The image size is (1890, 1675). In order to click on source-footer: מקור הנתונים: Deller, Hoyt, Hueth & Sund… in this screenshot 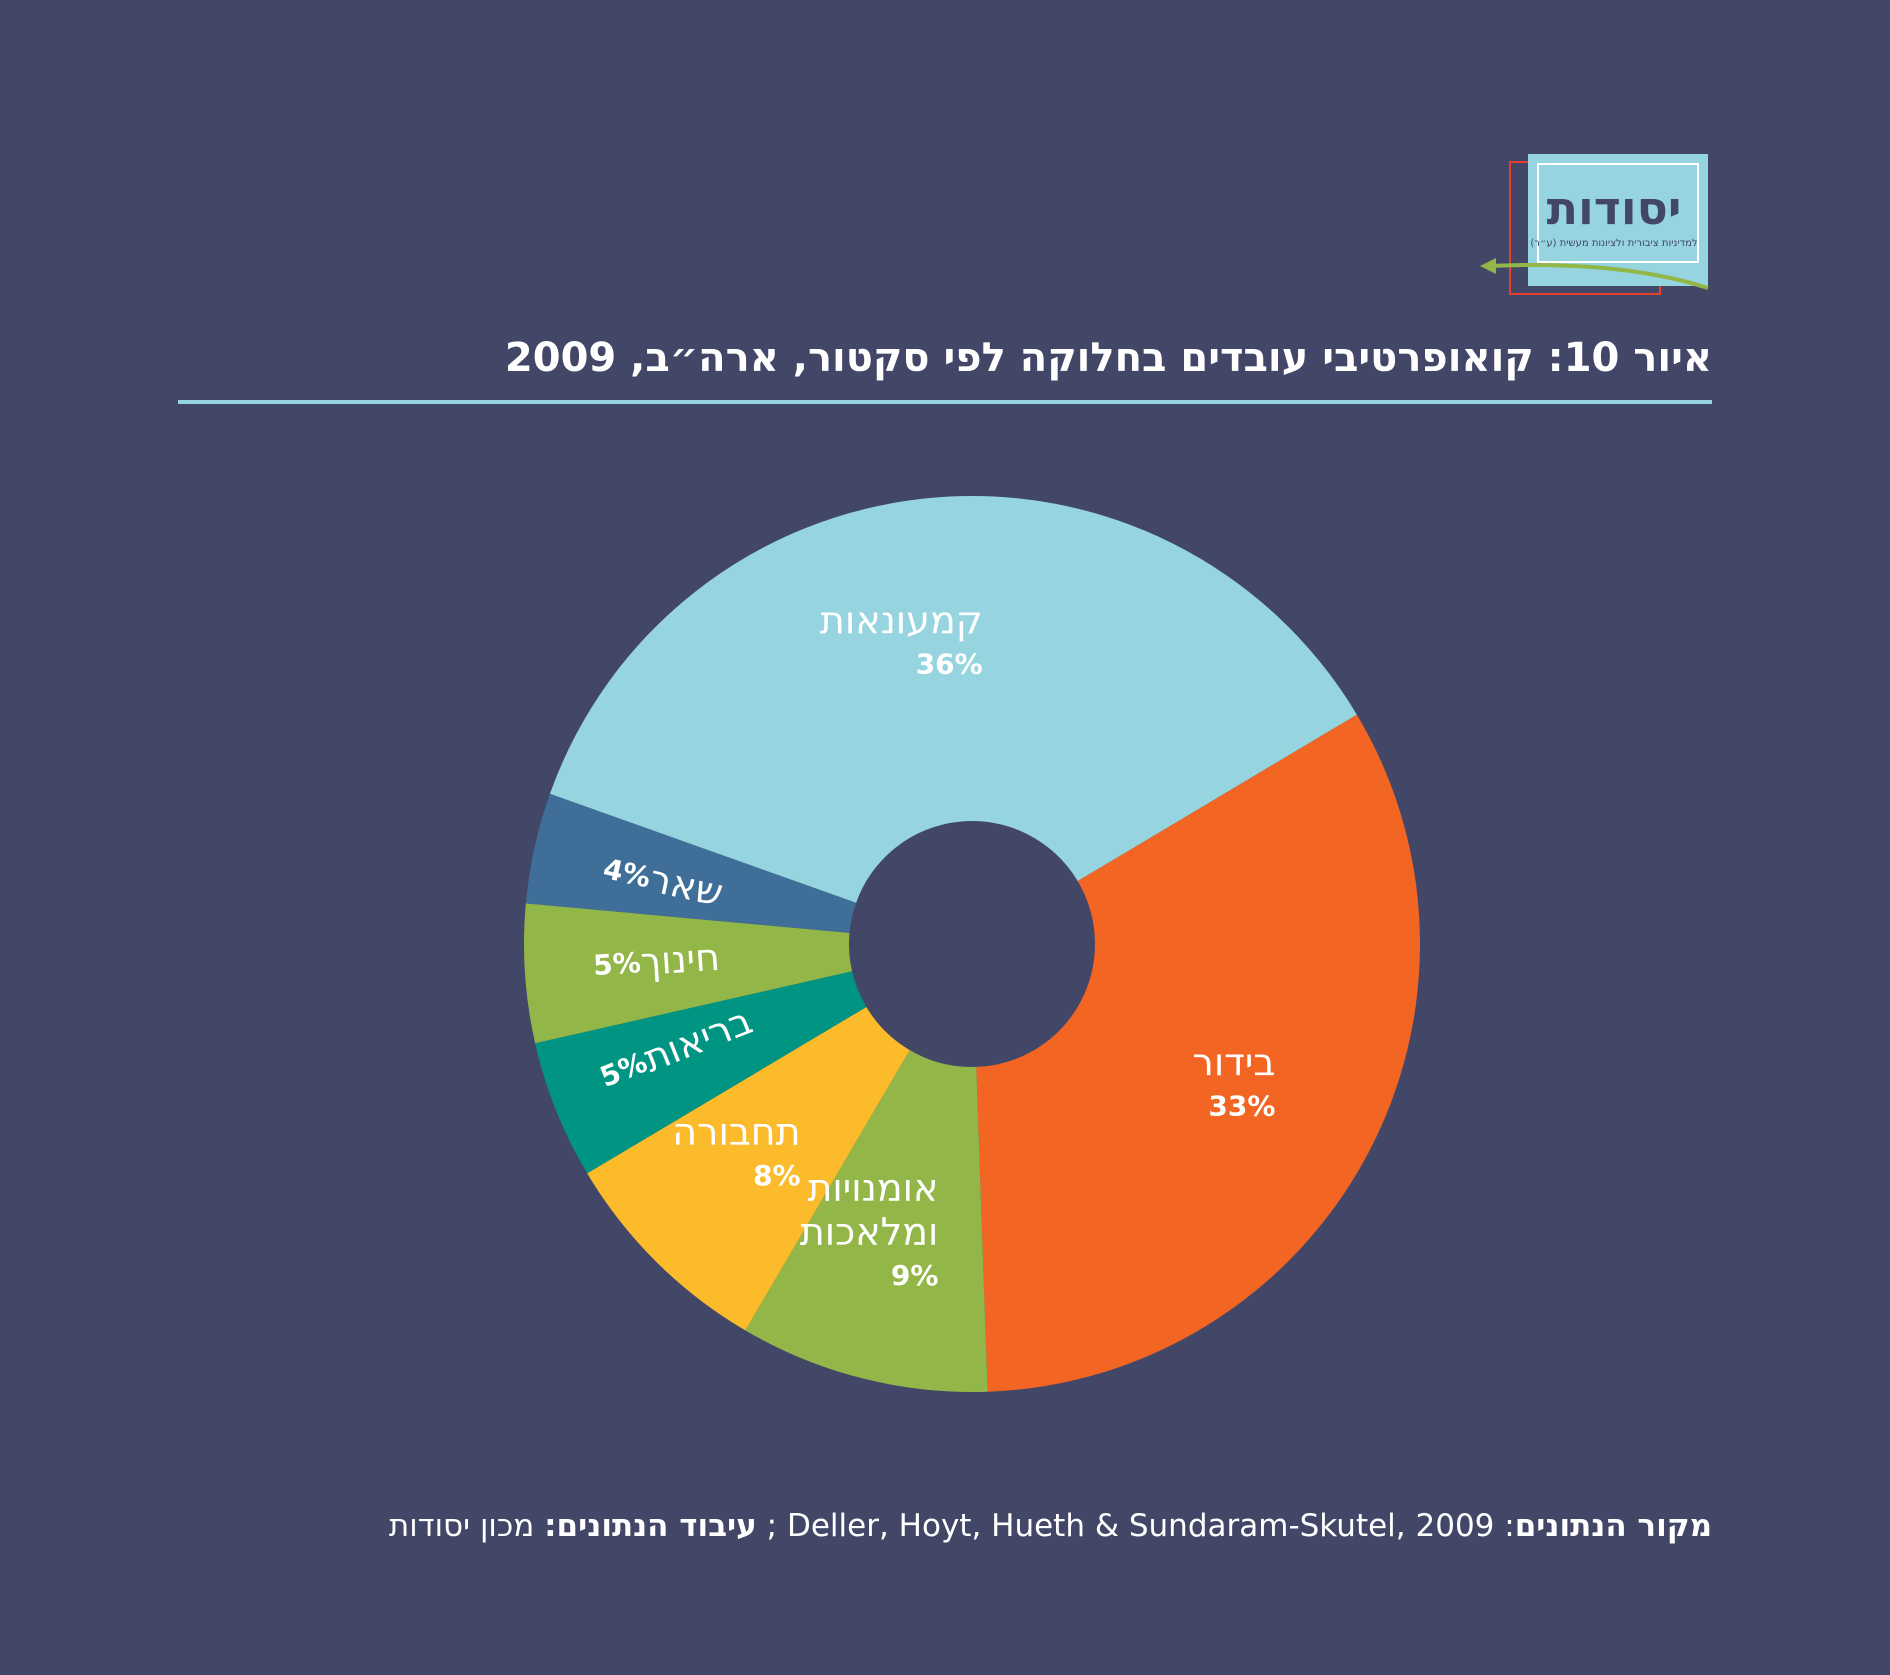, I will do `click(912, 1526)`.